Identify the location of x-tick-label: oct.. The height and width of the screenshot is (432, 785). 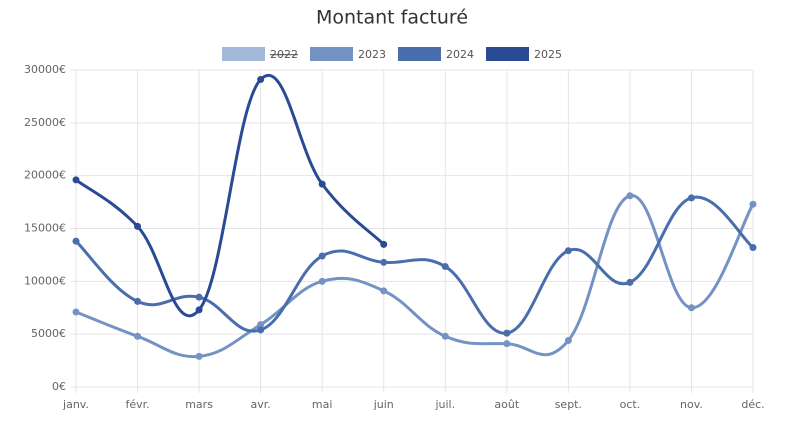
(630, 404).